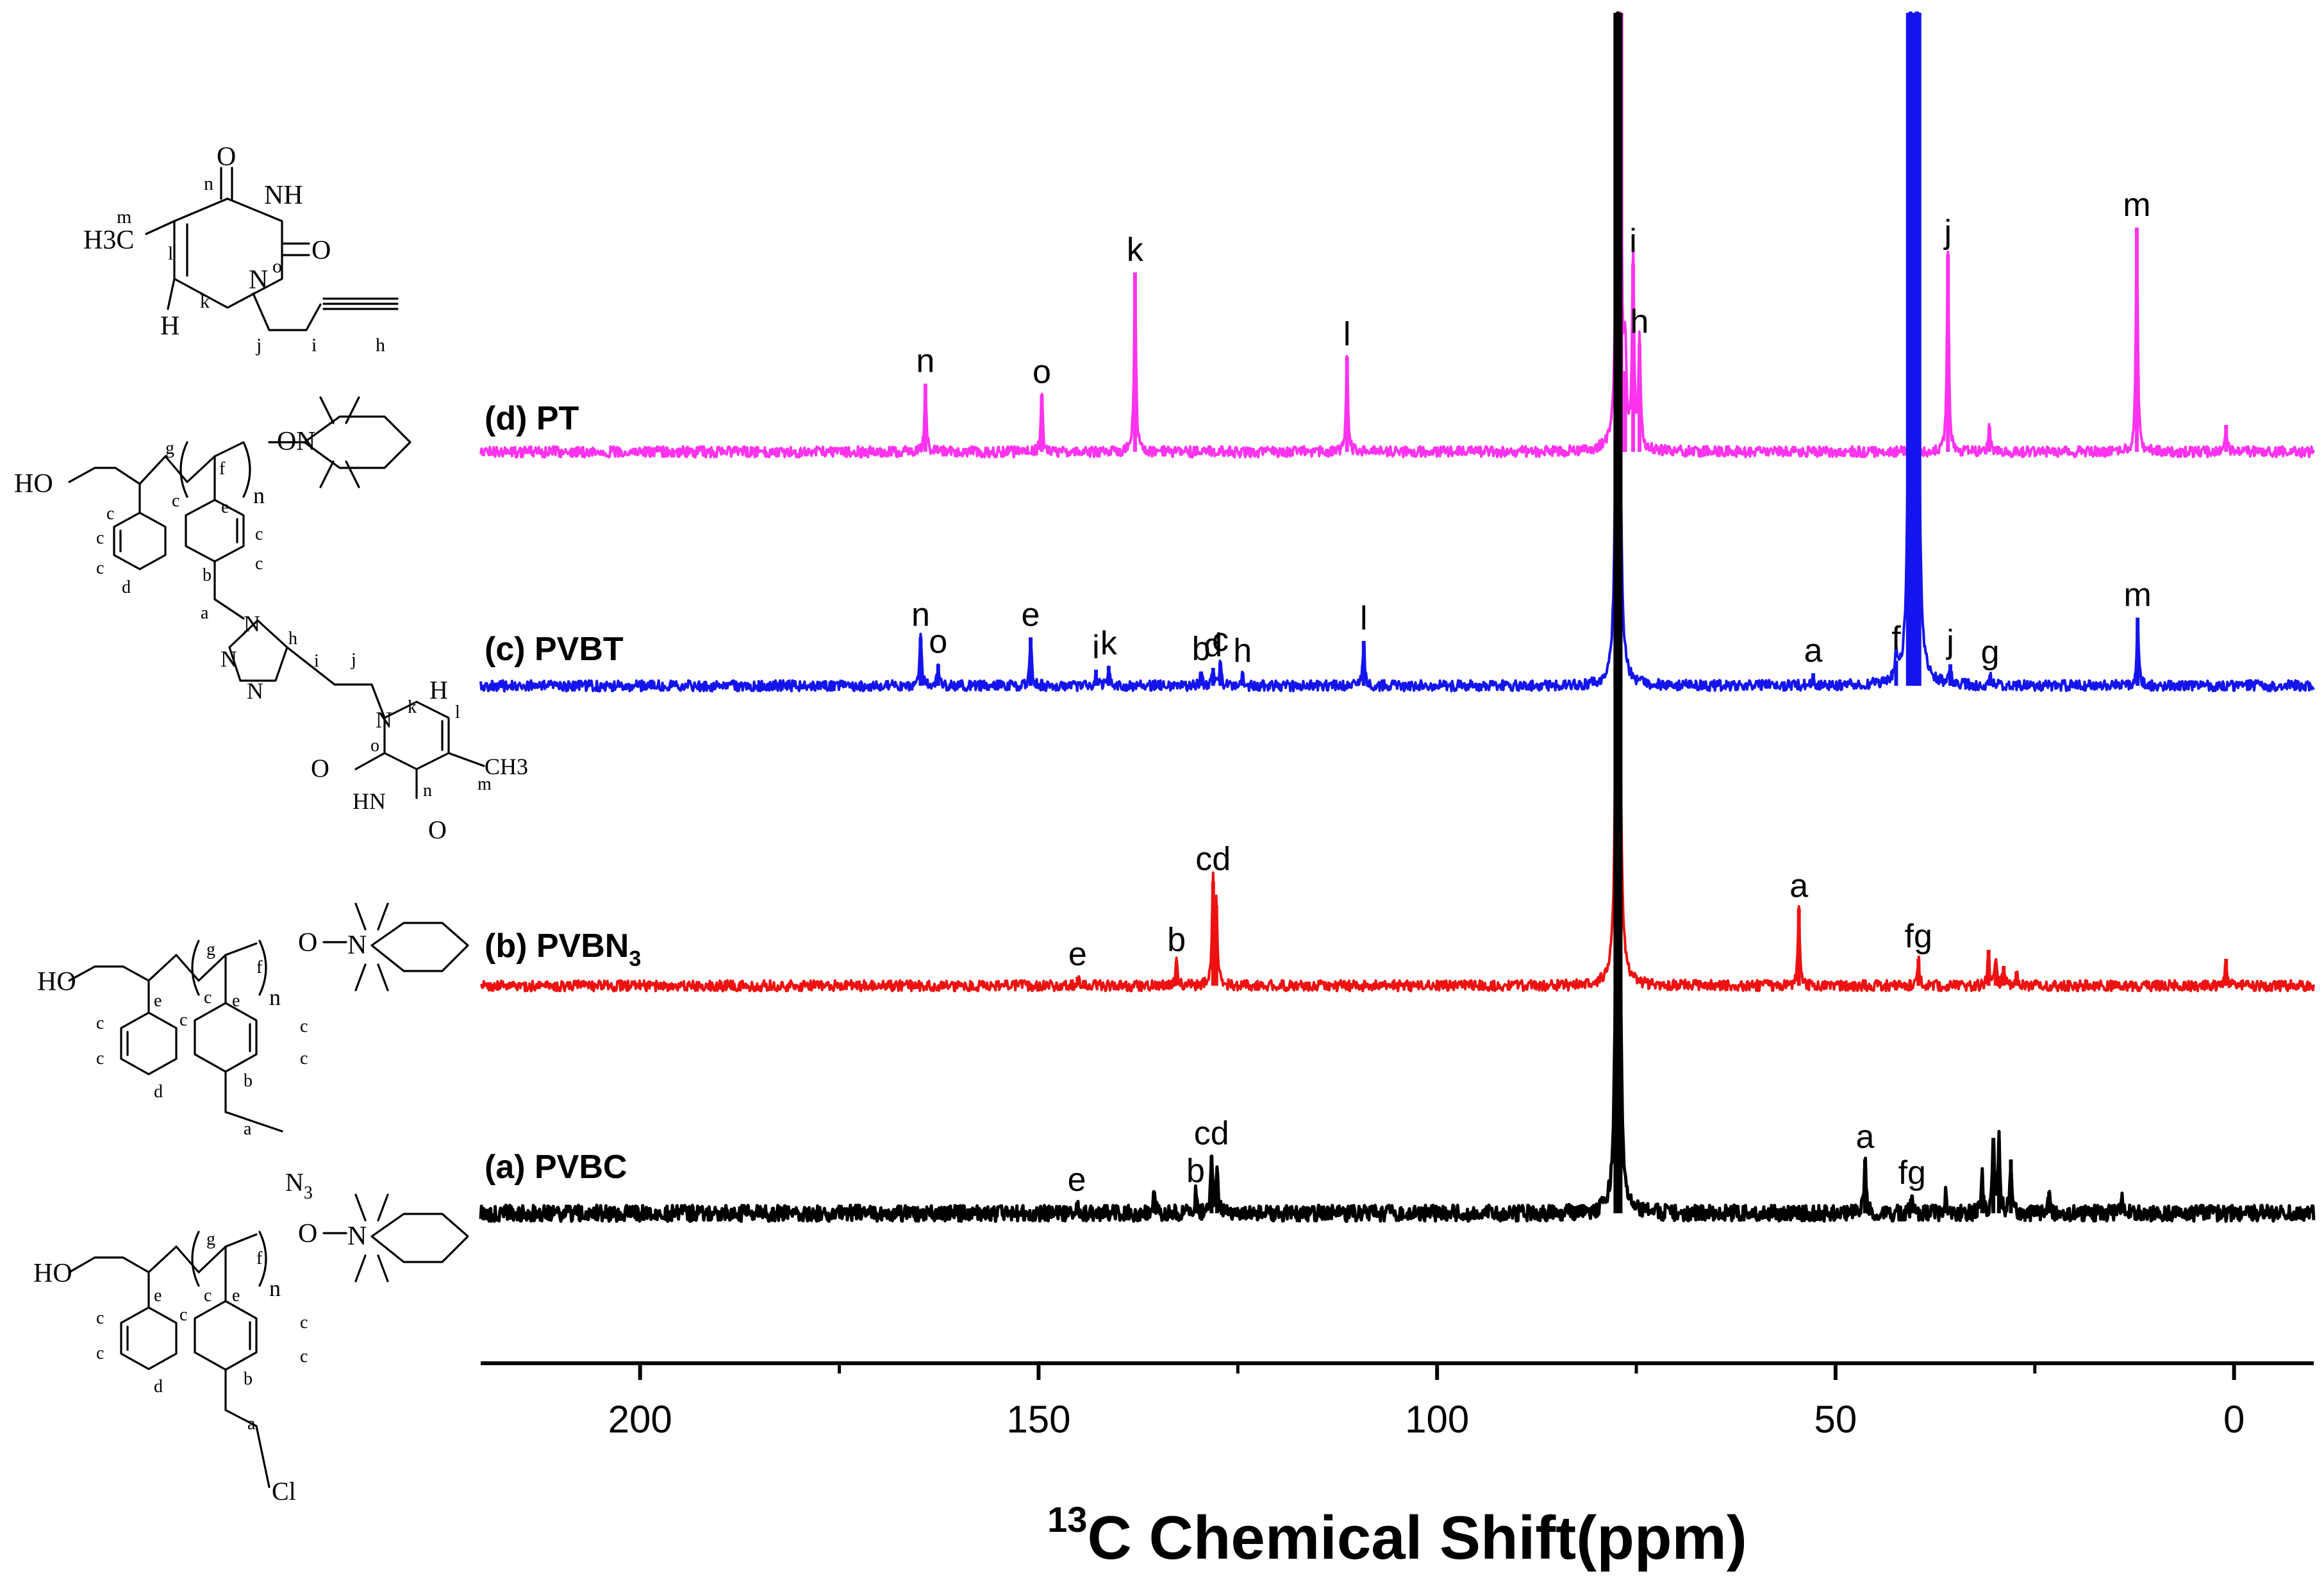 The image size is (2324, 1594). I want to click on pvbt-locant-c6: c, so click(259, 564).